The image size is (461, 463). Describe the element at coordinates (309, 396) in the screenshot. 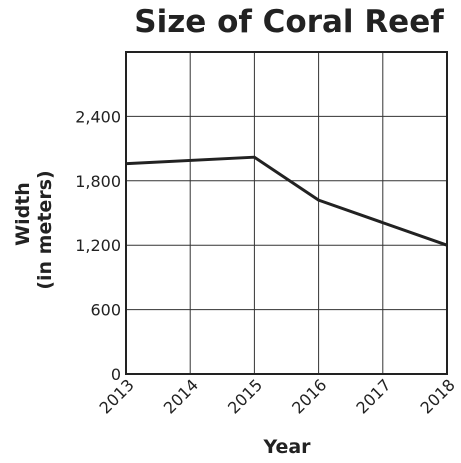

I see `x-tick-label: 2016` at that location.